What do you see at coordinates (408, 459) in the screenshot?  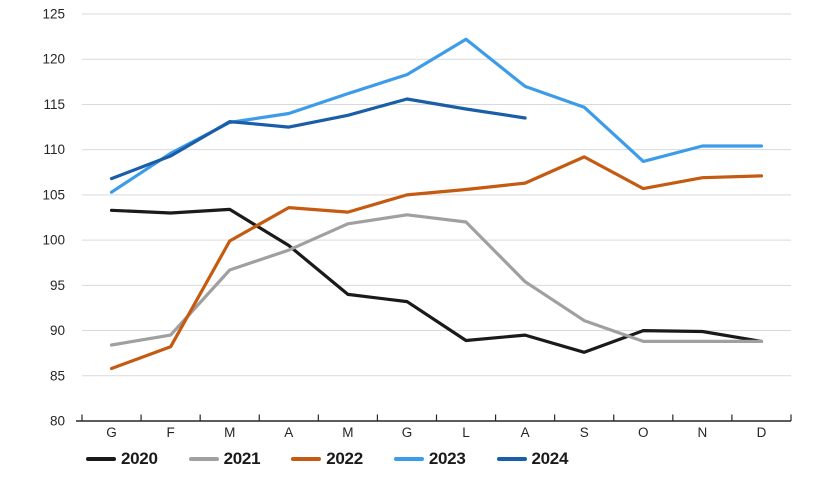 I see `legend-swatch-2023-icon` at bounding box center [408, 459].